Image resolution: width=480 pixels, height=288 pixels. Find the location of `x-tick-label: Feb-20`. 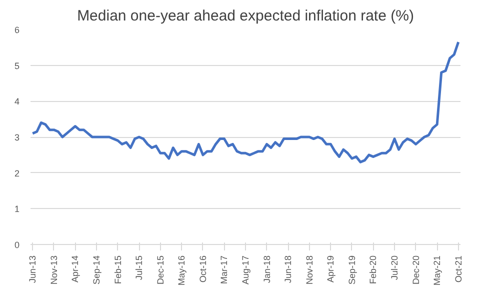

x-tick-label: Feb-20 is located at coordinates (373, 269).